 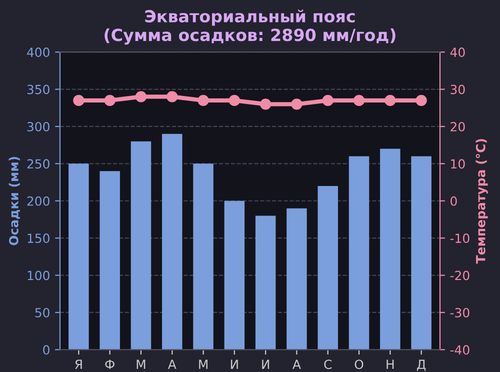 What do you see at coordinates (453, 201) in the screenshot?
I see `y2-tick-label: 0` at bounding box center [453, 201].